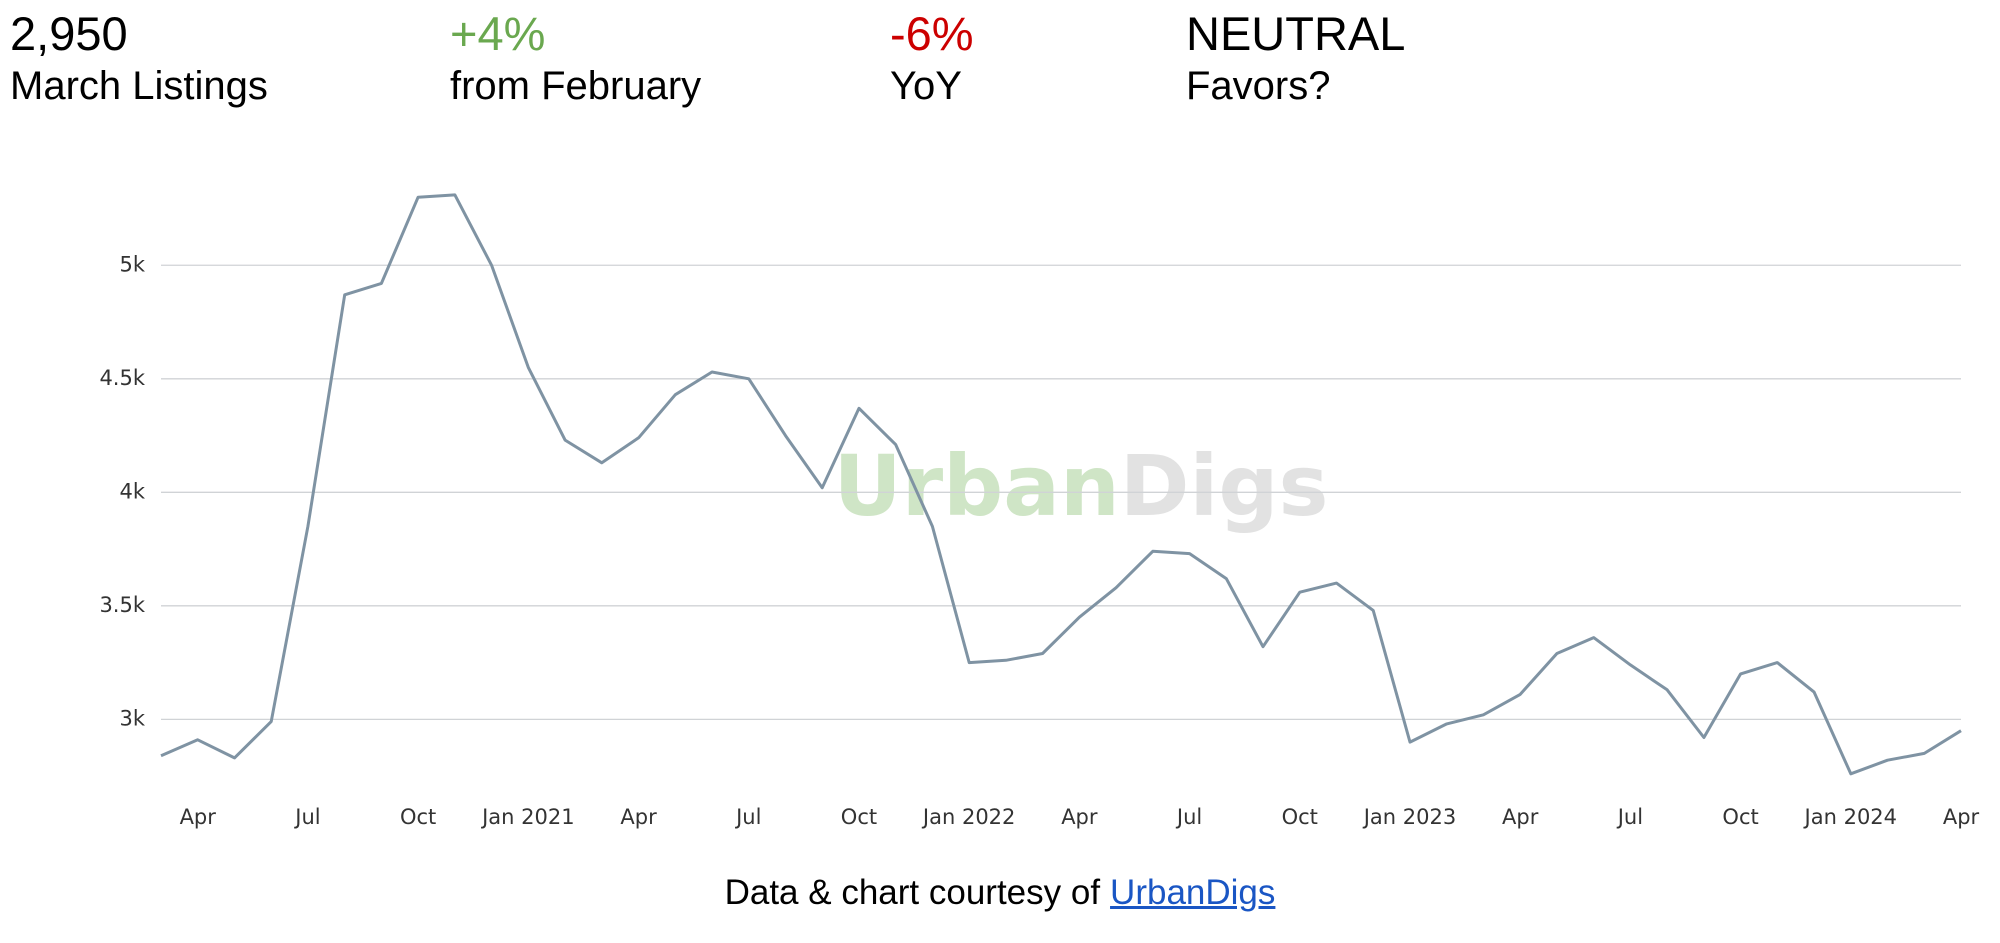 The height and width of the screenshot is (943, 2000). What do you see at coordinates (912, 892) in the screenshot?
I see `footer-text: Data & chart courtesy of` at bounding box center [912, 892].